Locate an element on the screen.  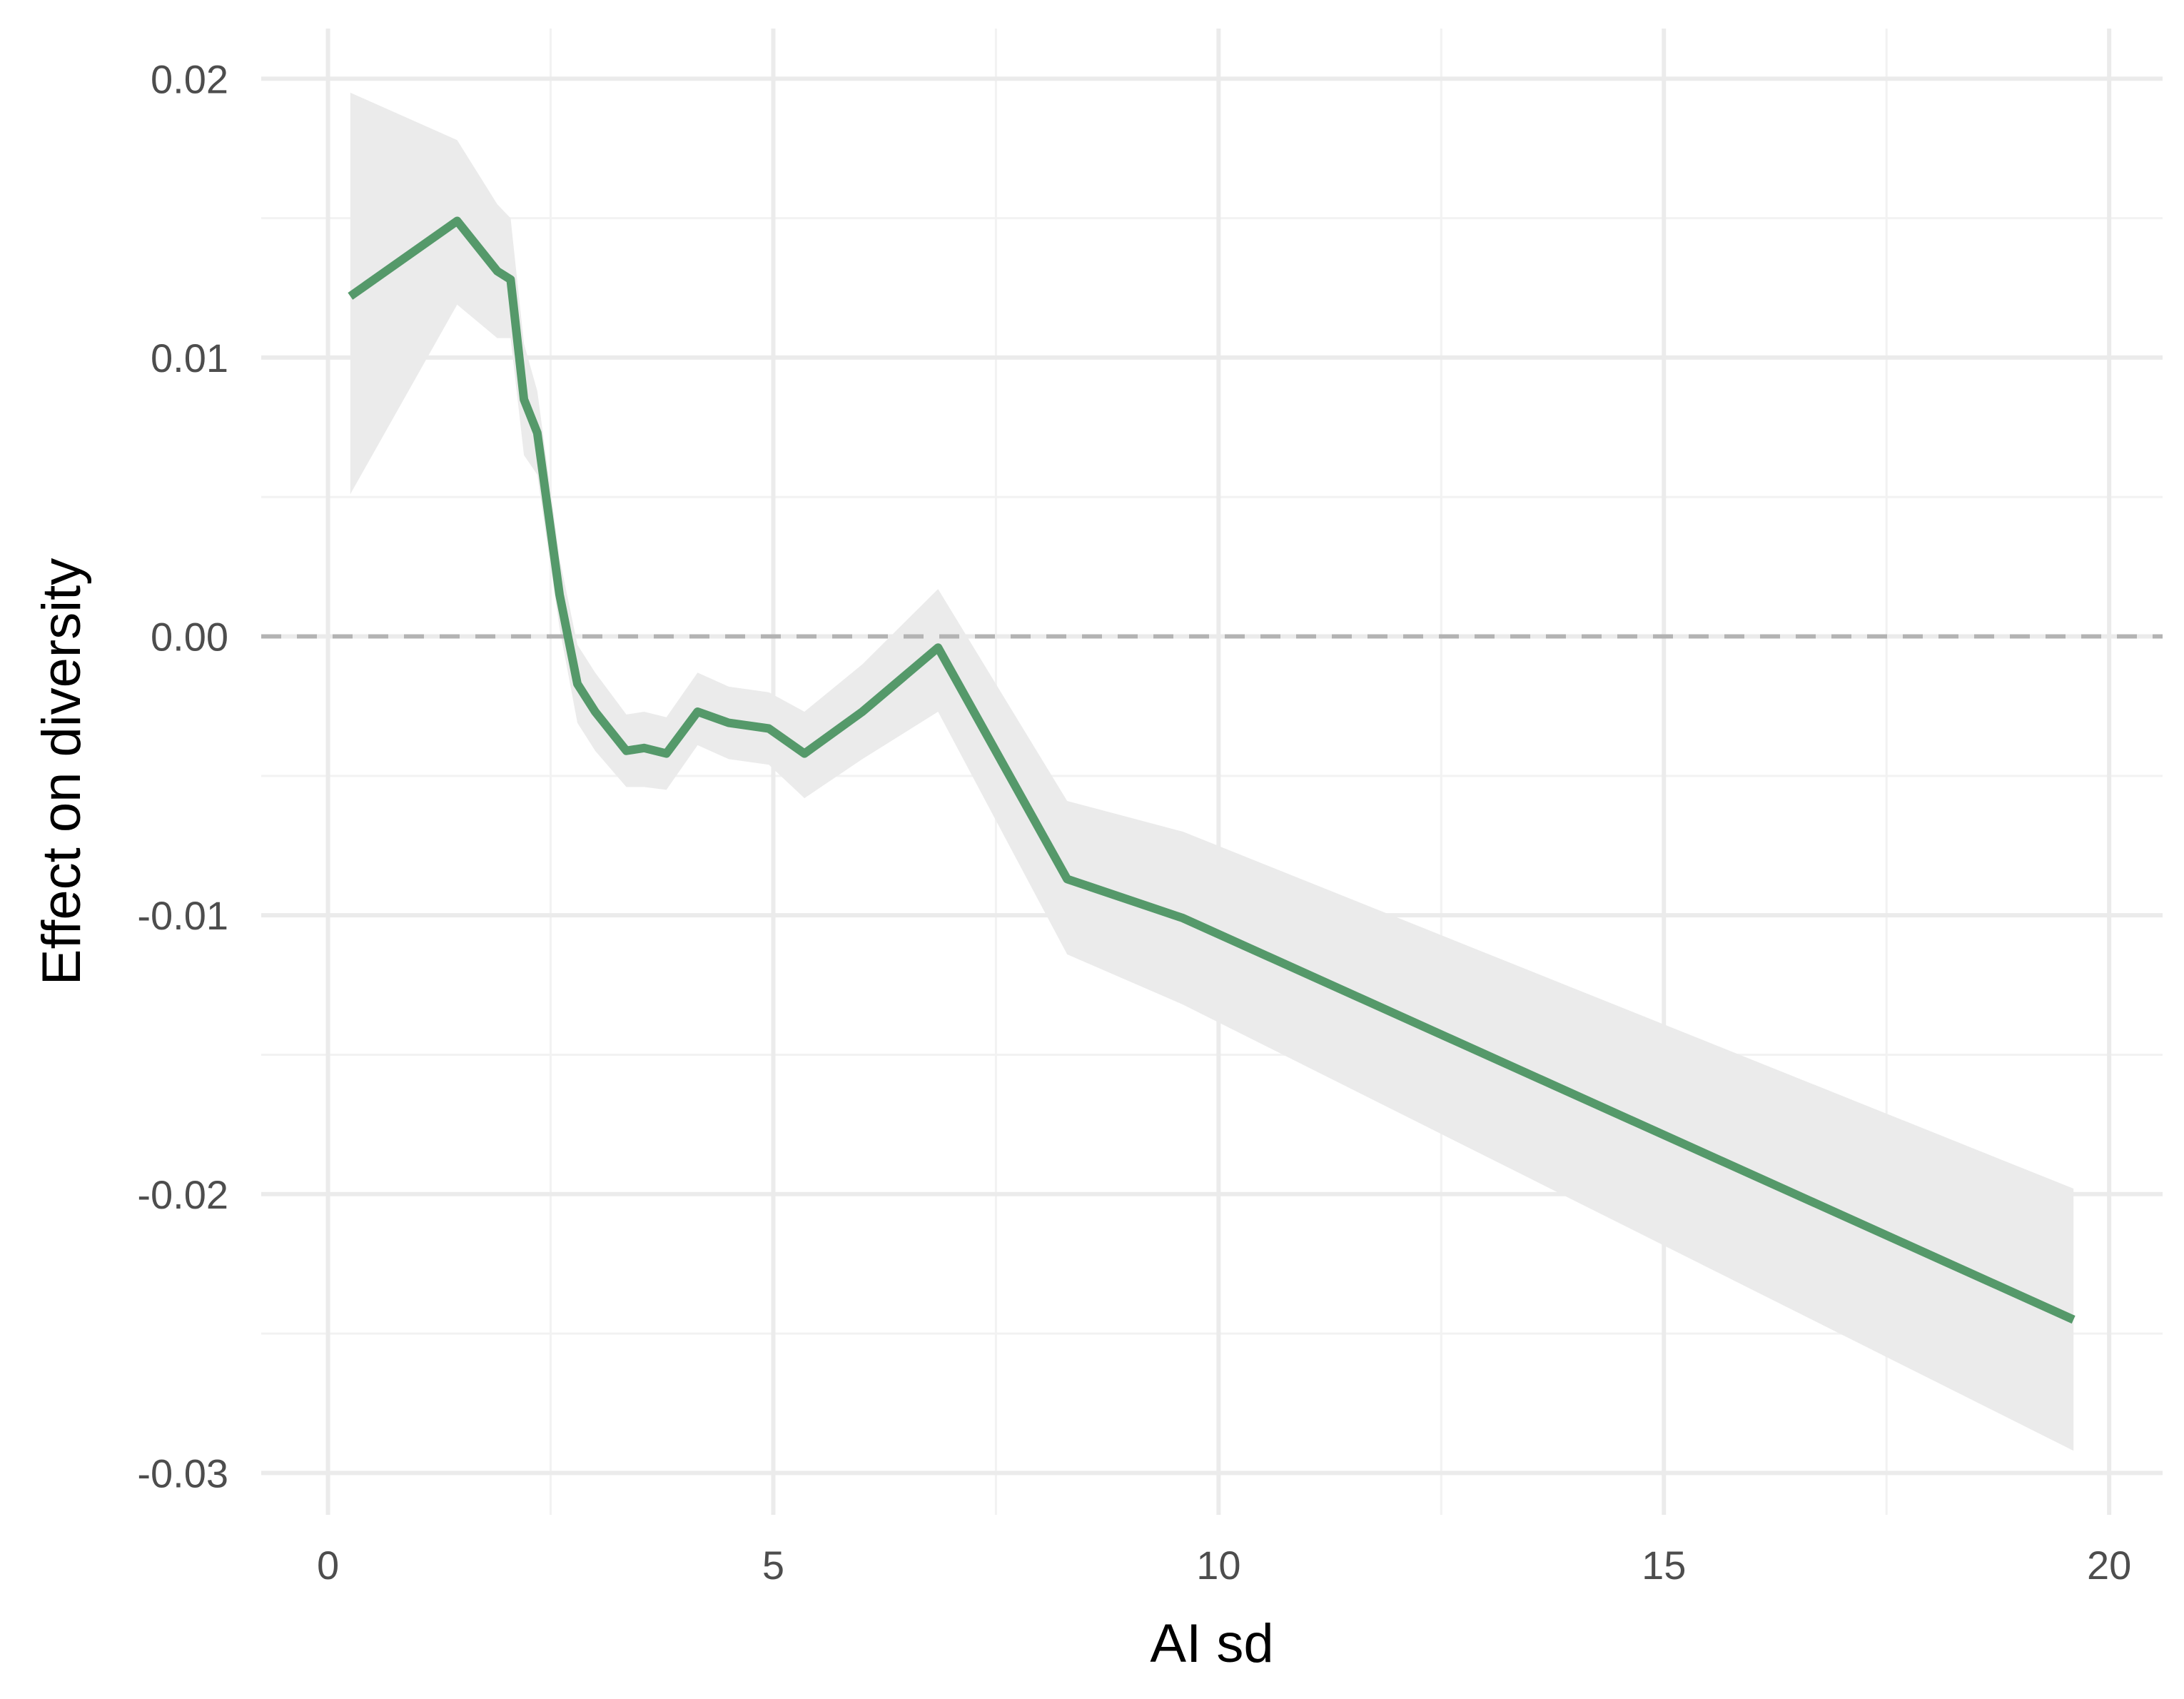
y-tick-label: 0.02 is located at coordinates (189, 78).